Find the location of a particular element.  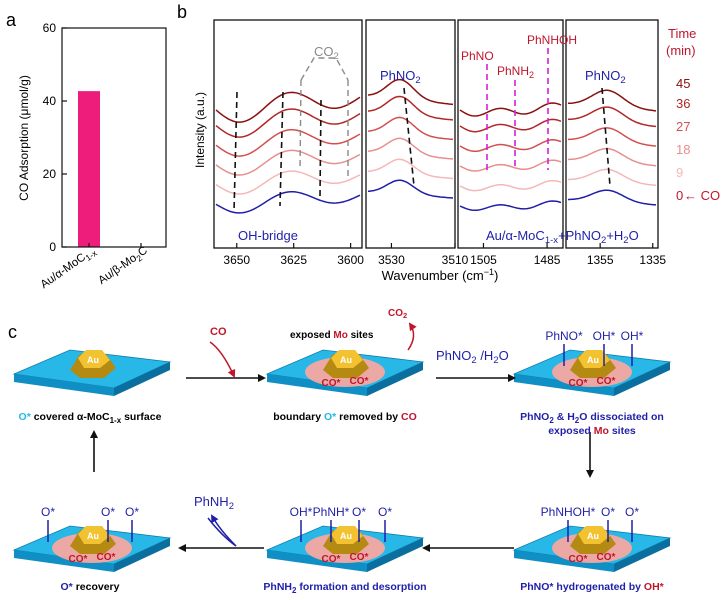

time-legend: 0 9 18 27 36 45 is located at coordinates (683, 139).